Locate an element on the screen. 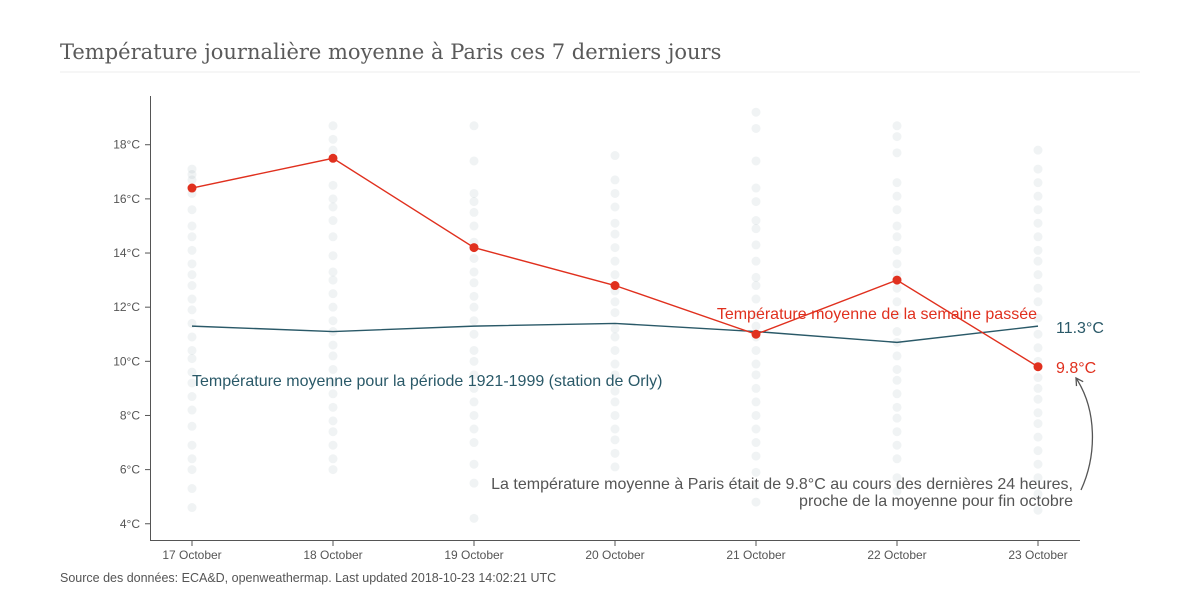  historical-average-line is located at coordinates (615, 333).